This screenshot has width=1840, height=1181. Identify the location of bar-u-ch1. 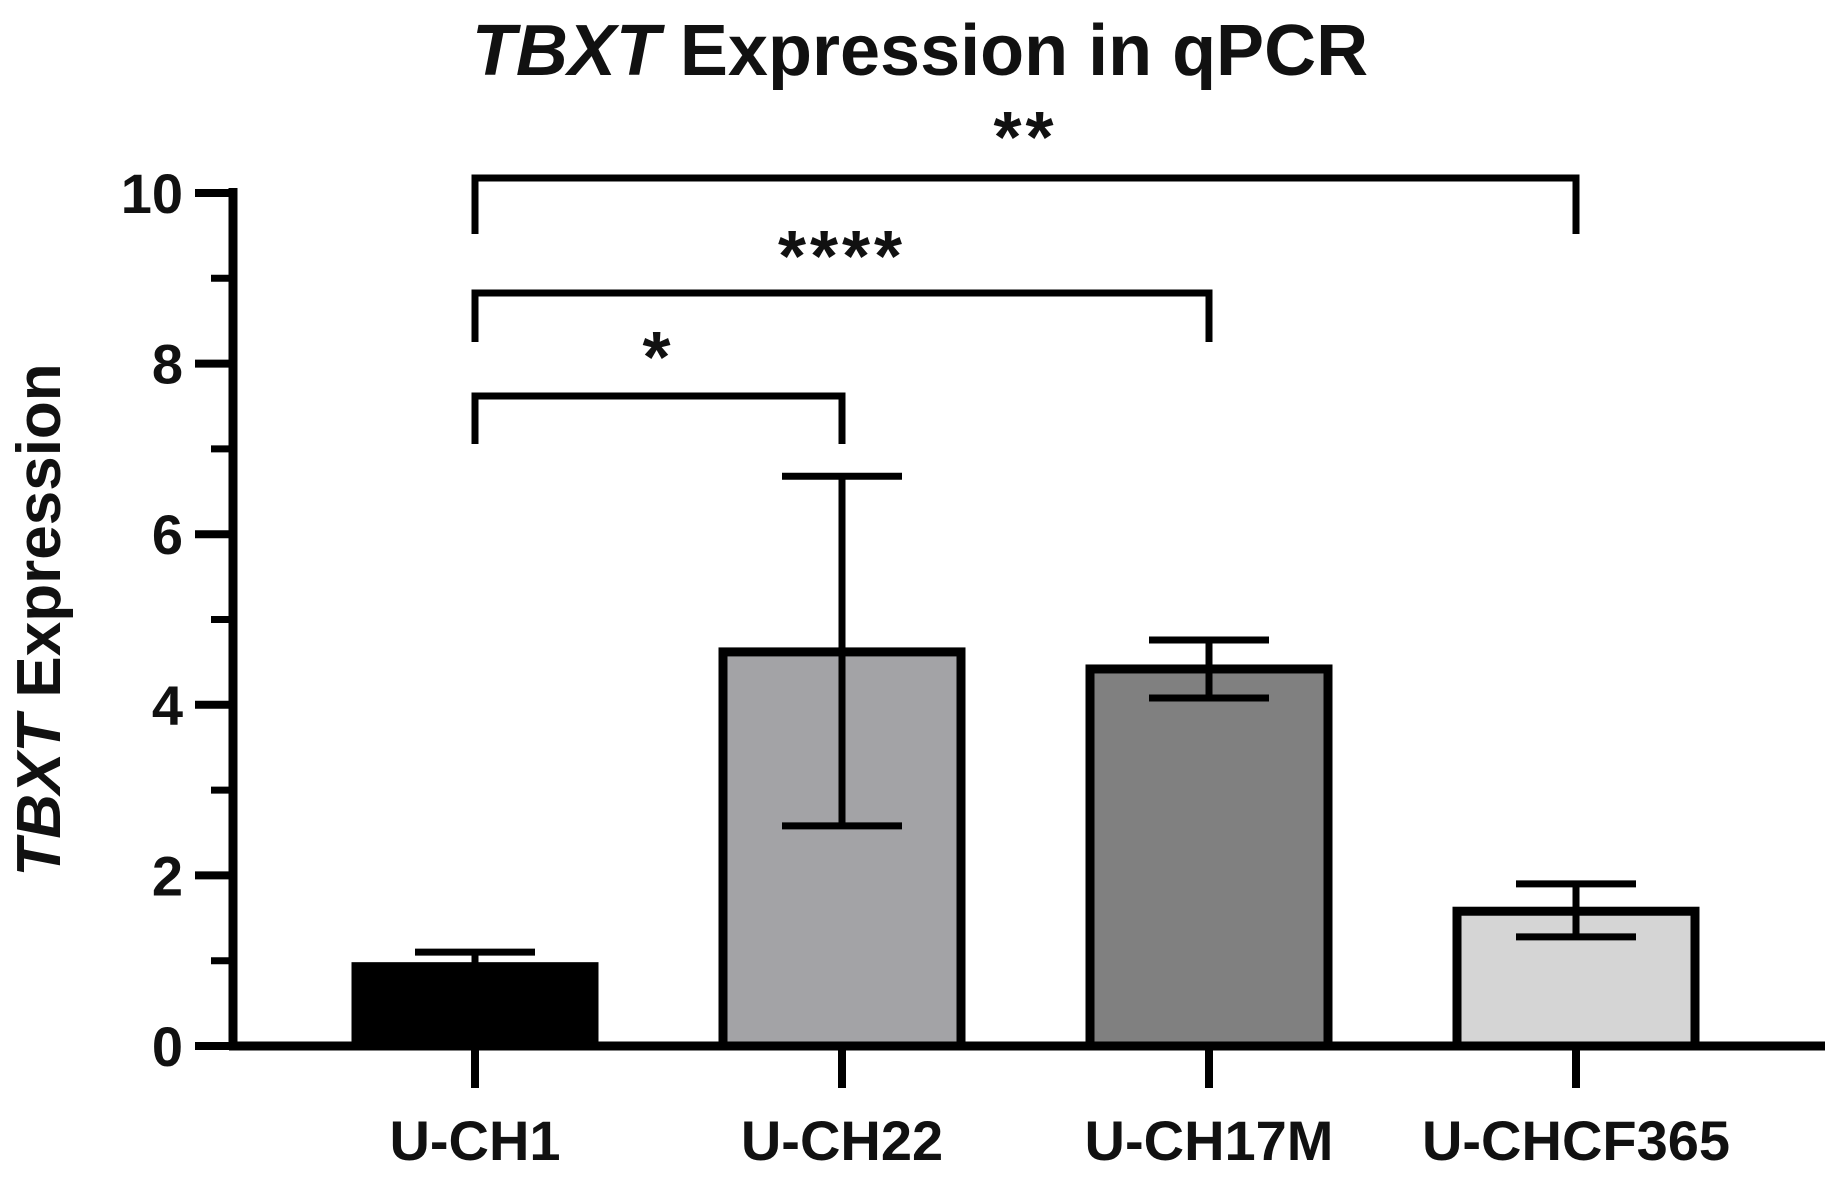
(475, 1006).